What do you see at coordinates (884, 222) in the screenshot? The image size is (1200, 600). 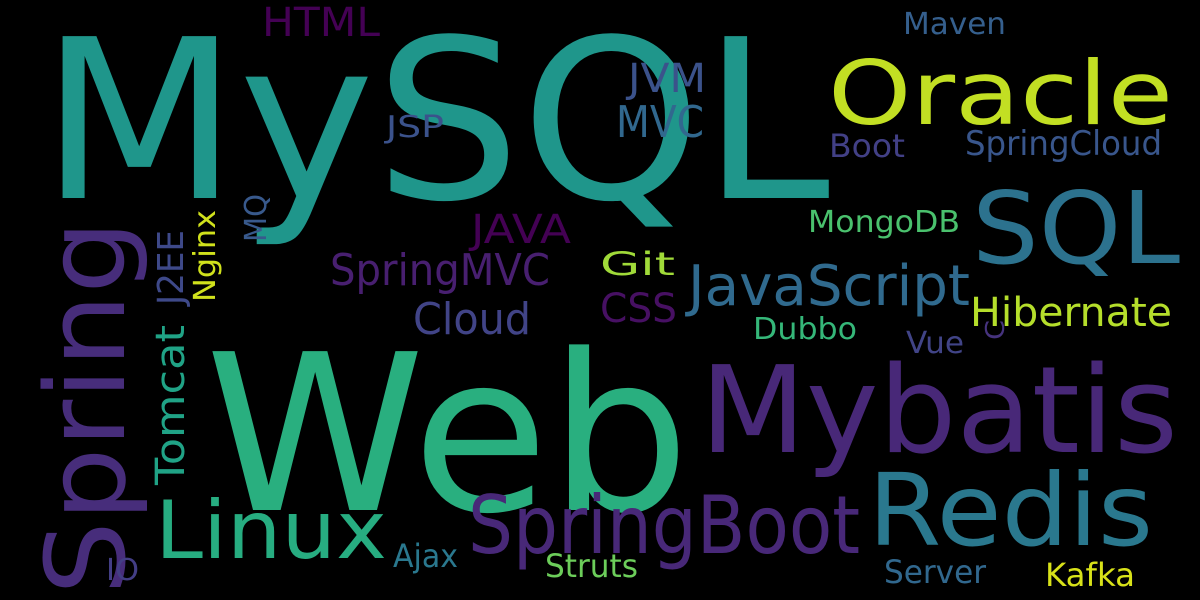 I see `word-mongodb: MongoDB` at bounding box center [884, 222].